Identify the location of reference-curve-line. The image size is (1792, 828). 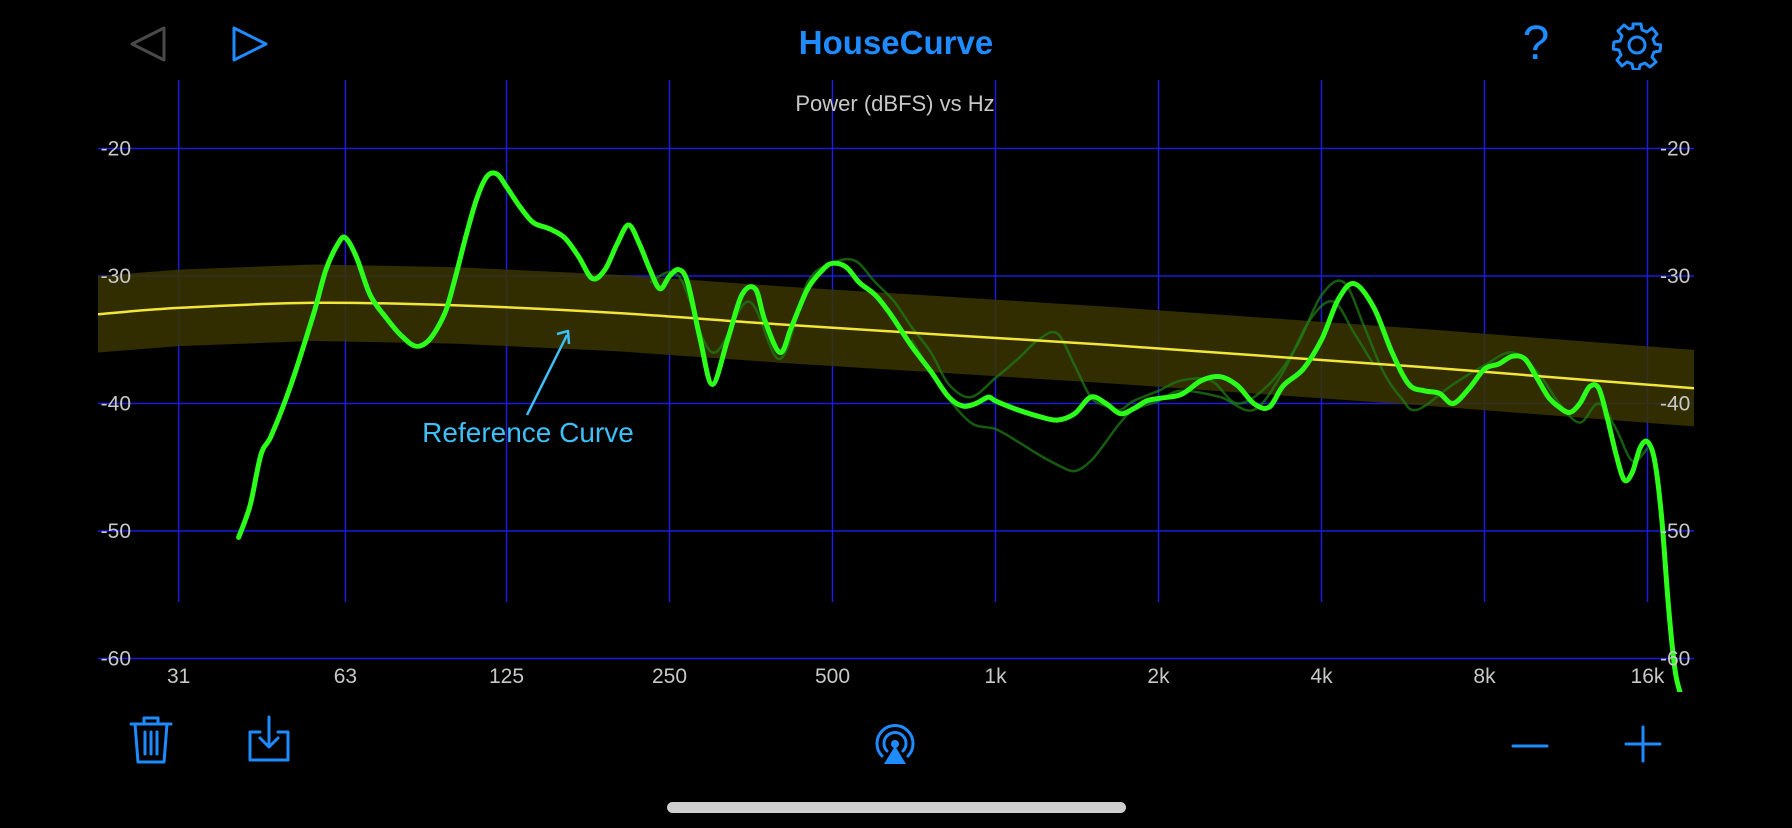
(896, 345).